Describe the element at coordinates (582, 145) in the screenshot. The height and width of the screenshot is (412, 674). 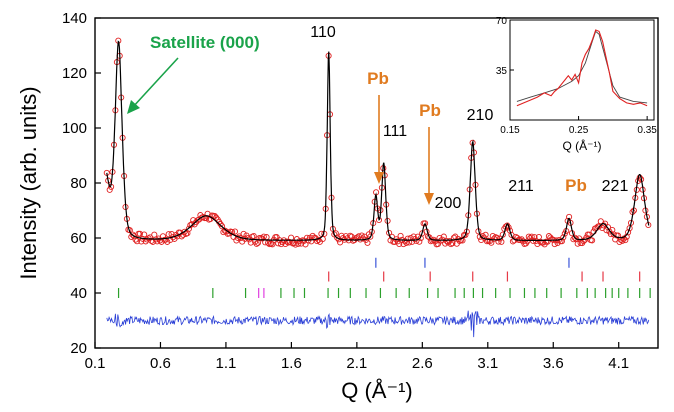
I see `inset-x-axis-title: Q (Å⁻¹)` at that location.